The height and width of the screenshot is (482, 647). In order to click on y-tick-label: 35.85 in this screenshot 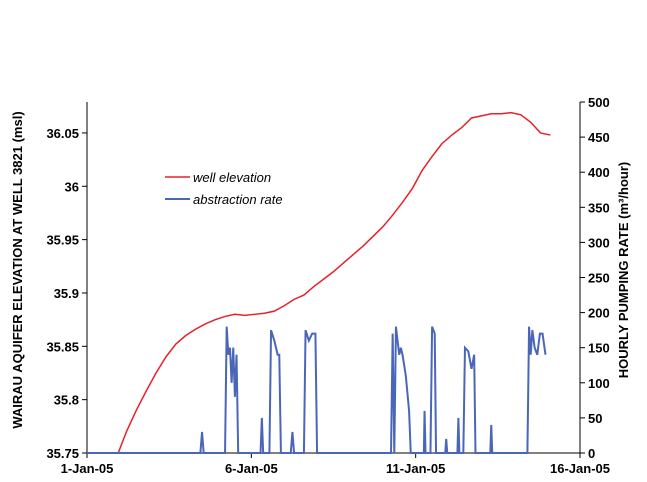, I will do `click(62, 346)`.